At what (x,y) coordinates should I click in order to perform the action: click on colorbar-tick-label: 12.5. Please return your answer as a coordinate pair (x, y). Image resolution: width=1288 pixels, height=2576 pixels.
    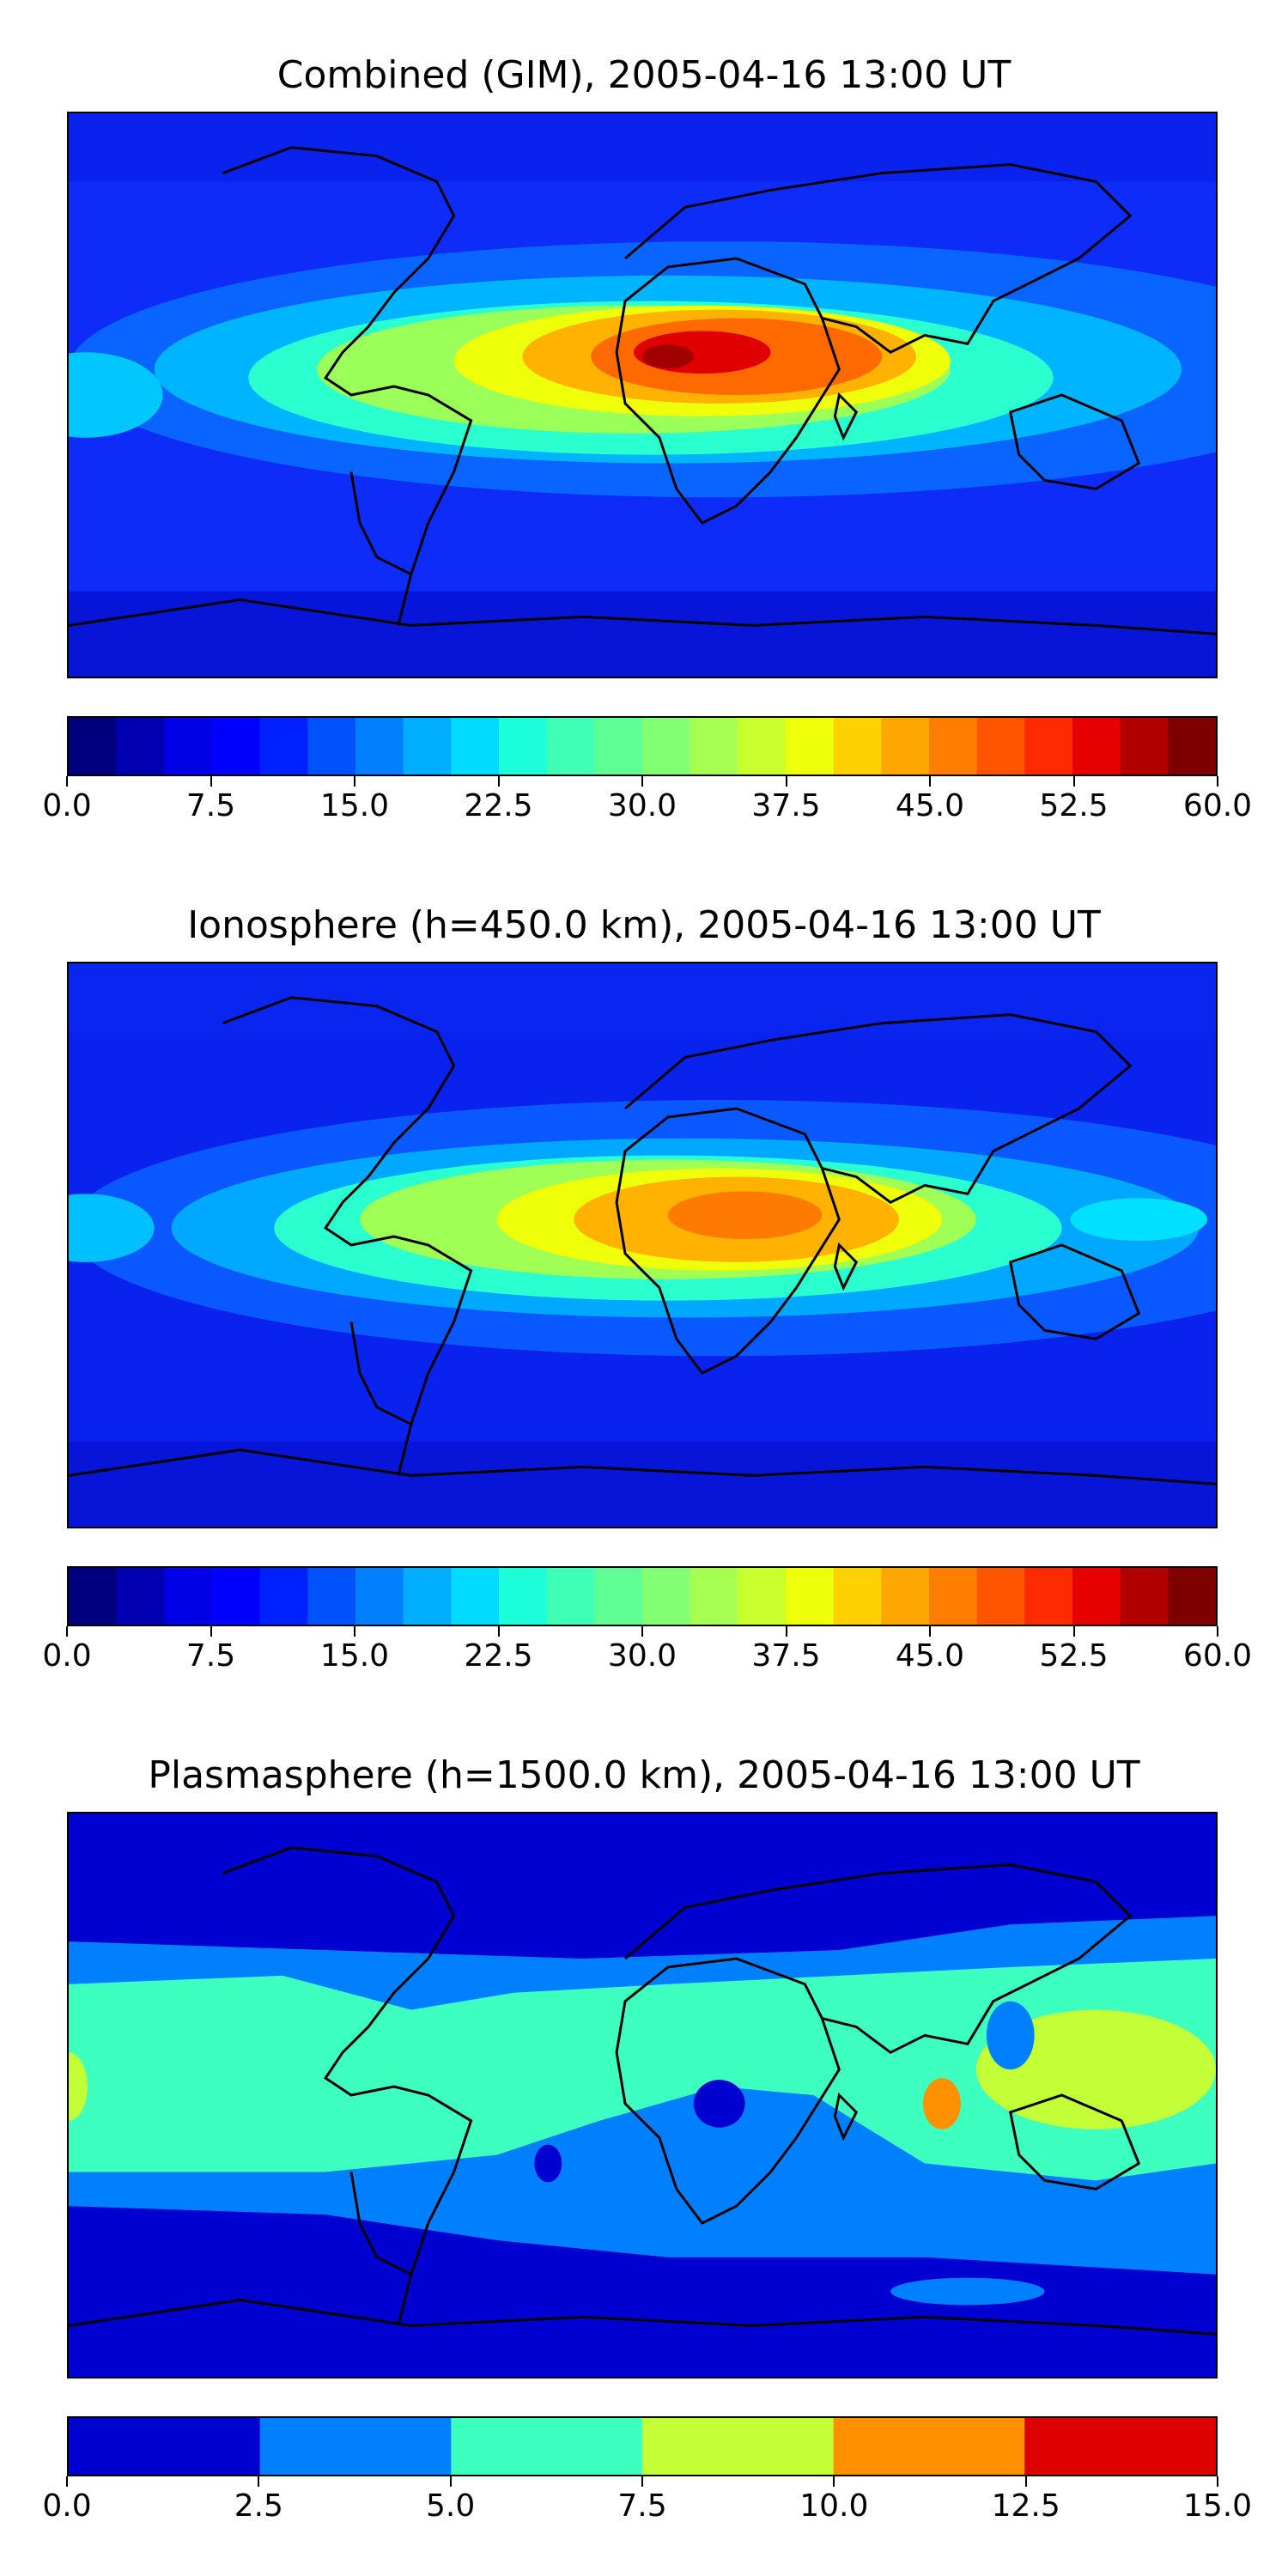
    Looking at the image, I should click on (1025, 2506).